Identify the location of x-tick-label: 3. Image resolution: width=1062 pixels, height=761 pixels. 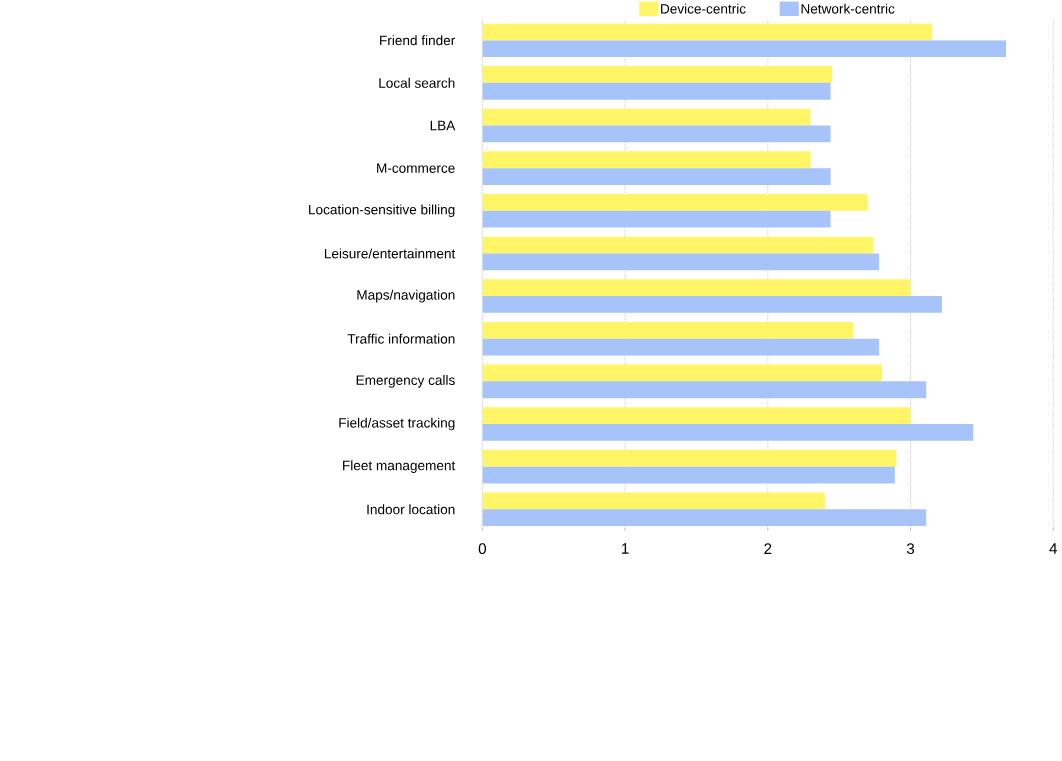
(910, 549).